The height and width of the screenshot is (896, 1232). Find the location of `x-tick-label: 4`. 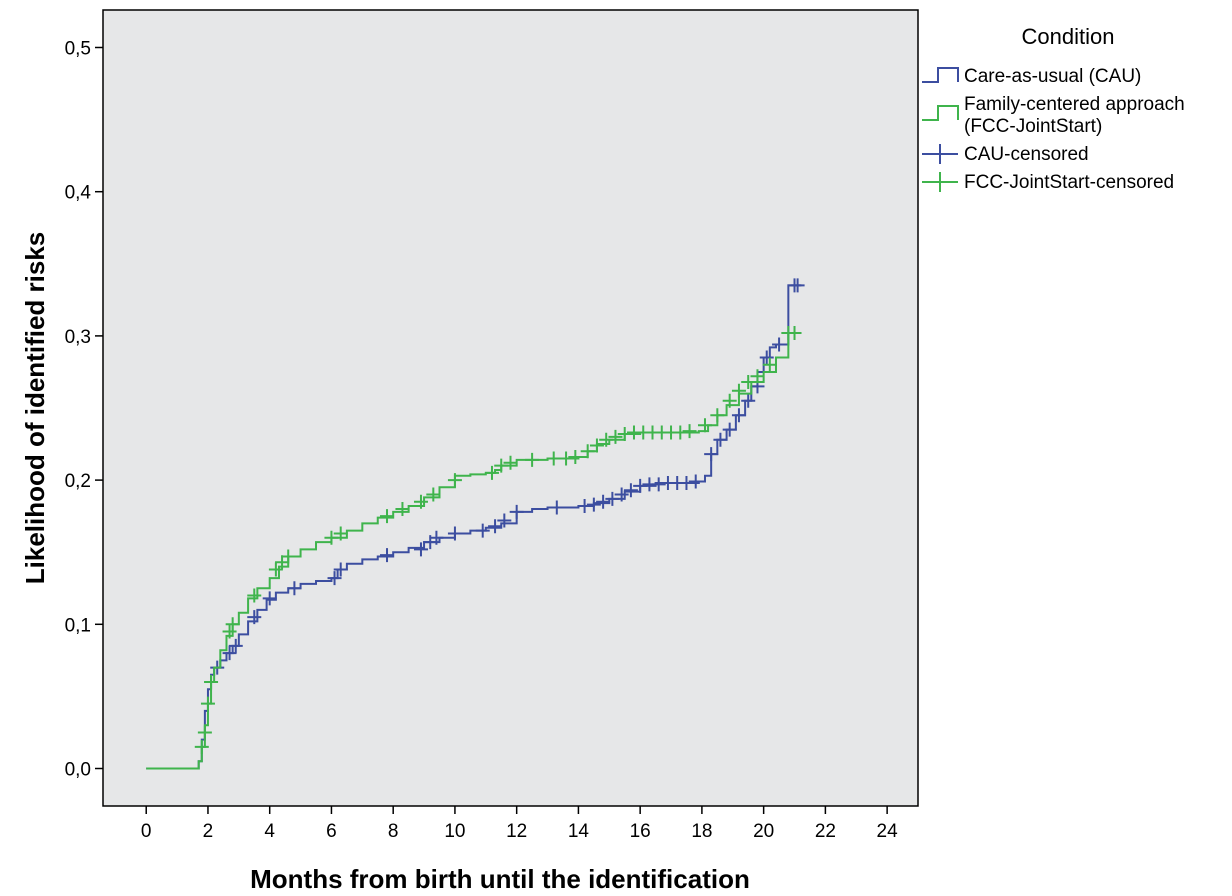

x-tick-label: 4 is located at coordinates (269, 831).